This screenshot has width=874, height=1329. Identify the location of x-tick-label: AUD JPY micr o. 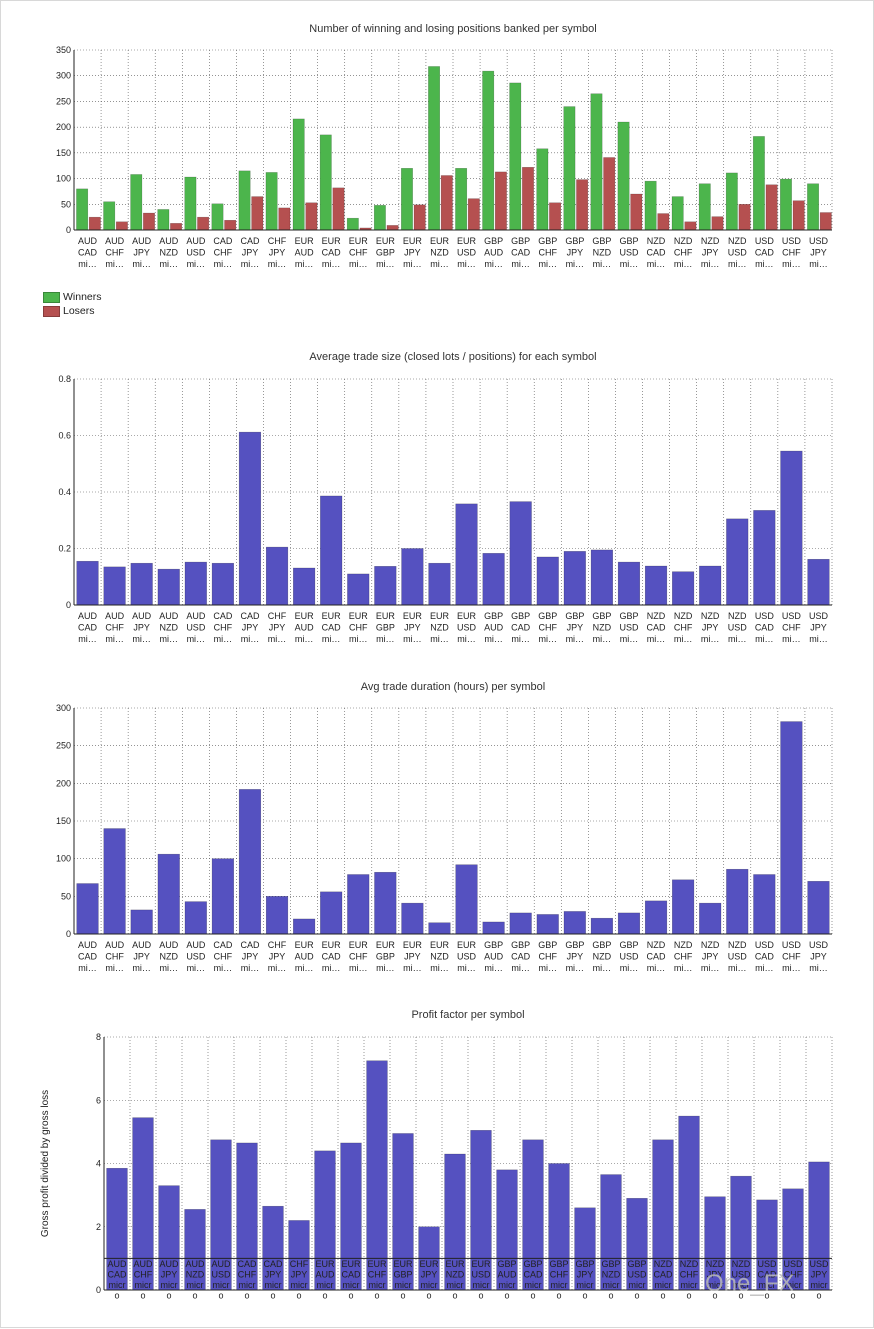
(169, 1280).